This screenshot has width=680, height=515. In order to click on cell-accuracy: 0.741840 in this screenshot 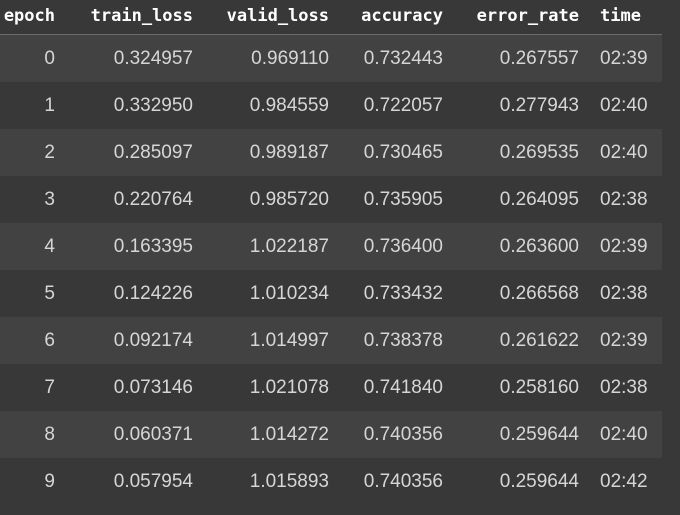, I will do `click(403, 387)`.